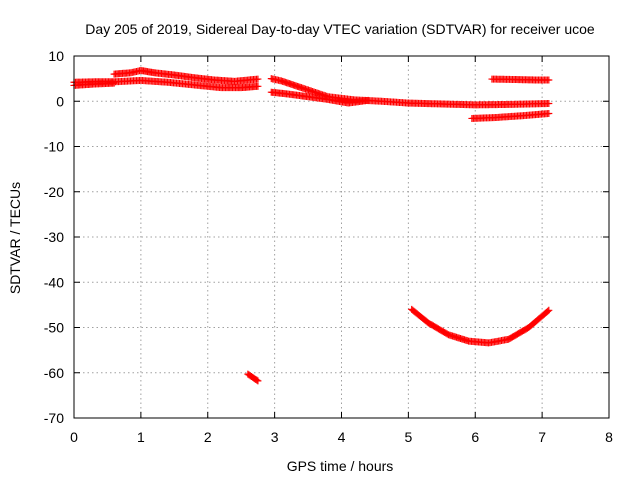  I want to click on x-tick-label: 7, so click(542, 437).